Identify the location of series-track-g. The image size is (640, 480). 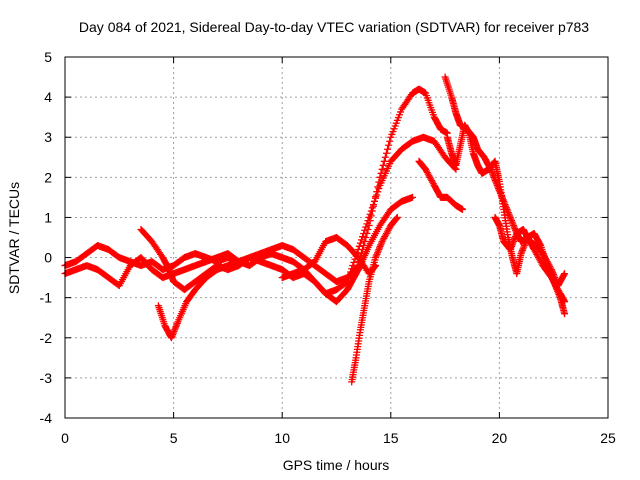
(506, 213).